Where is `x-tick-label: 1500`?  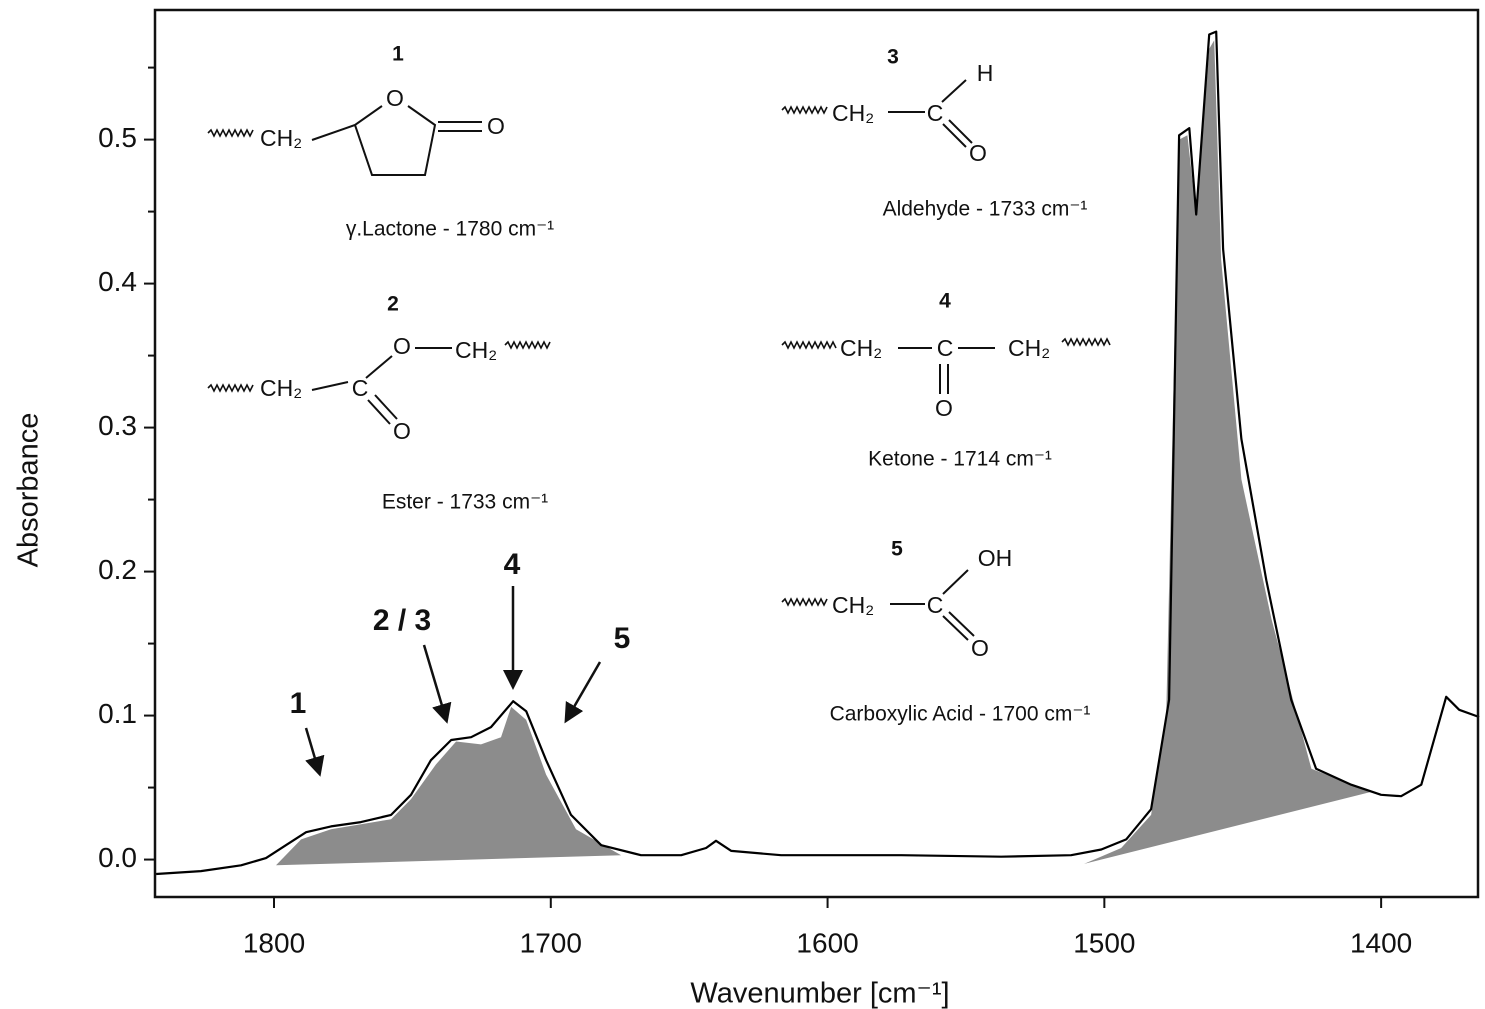 x-tick-label: 1500 is located at coordinates (1104, 942).